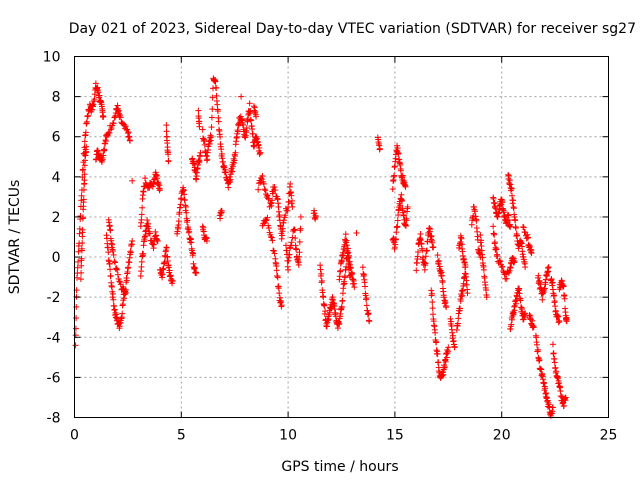 The width and height of the screenshot is (640, 480). Describe the element at coordinates (54, 338) in the screenshot. I see `y-tick-label: -4` at that location.